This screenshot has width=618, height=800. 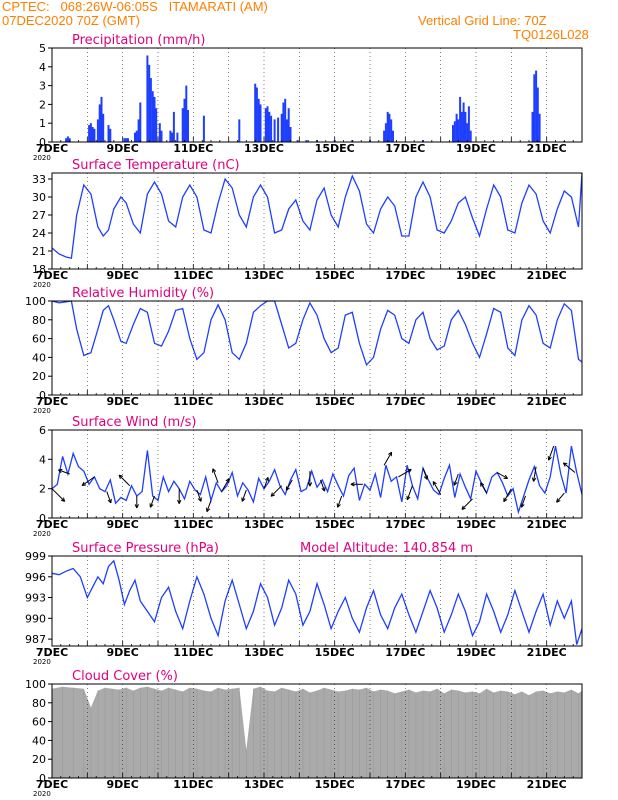 I want to click on x-tick-label: 21DEC, so click(x=547, y=784).